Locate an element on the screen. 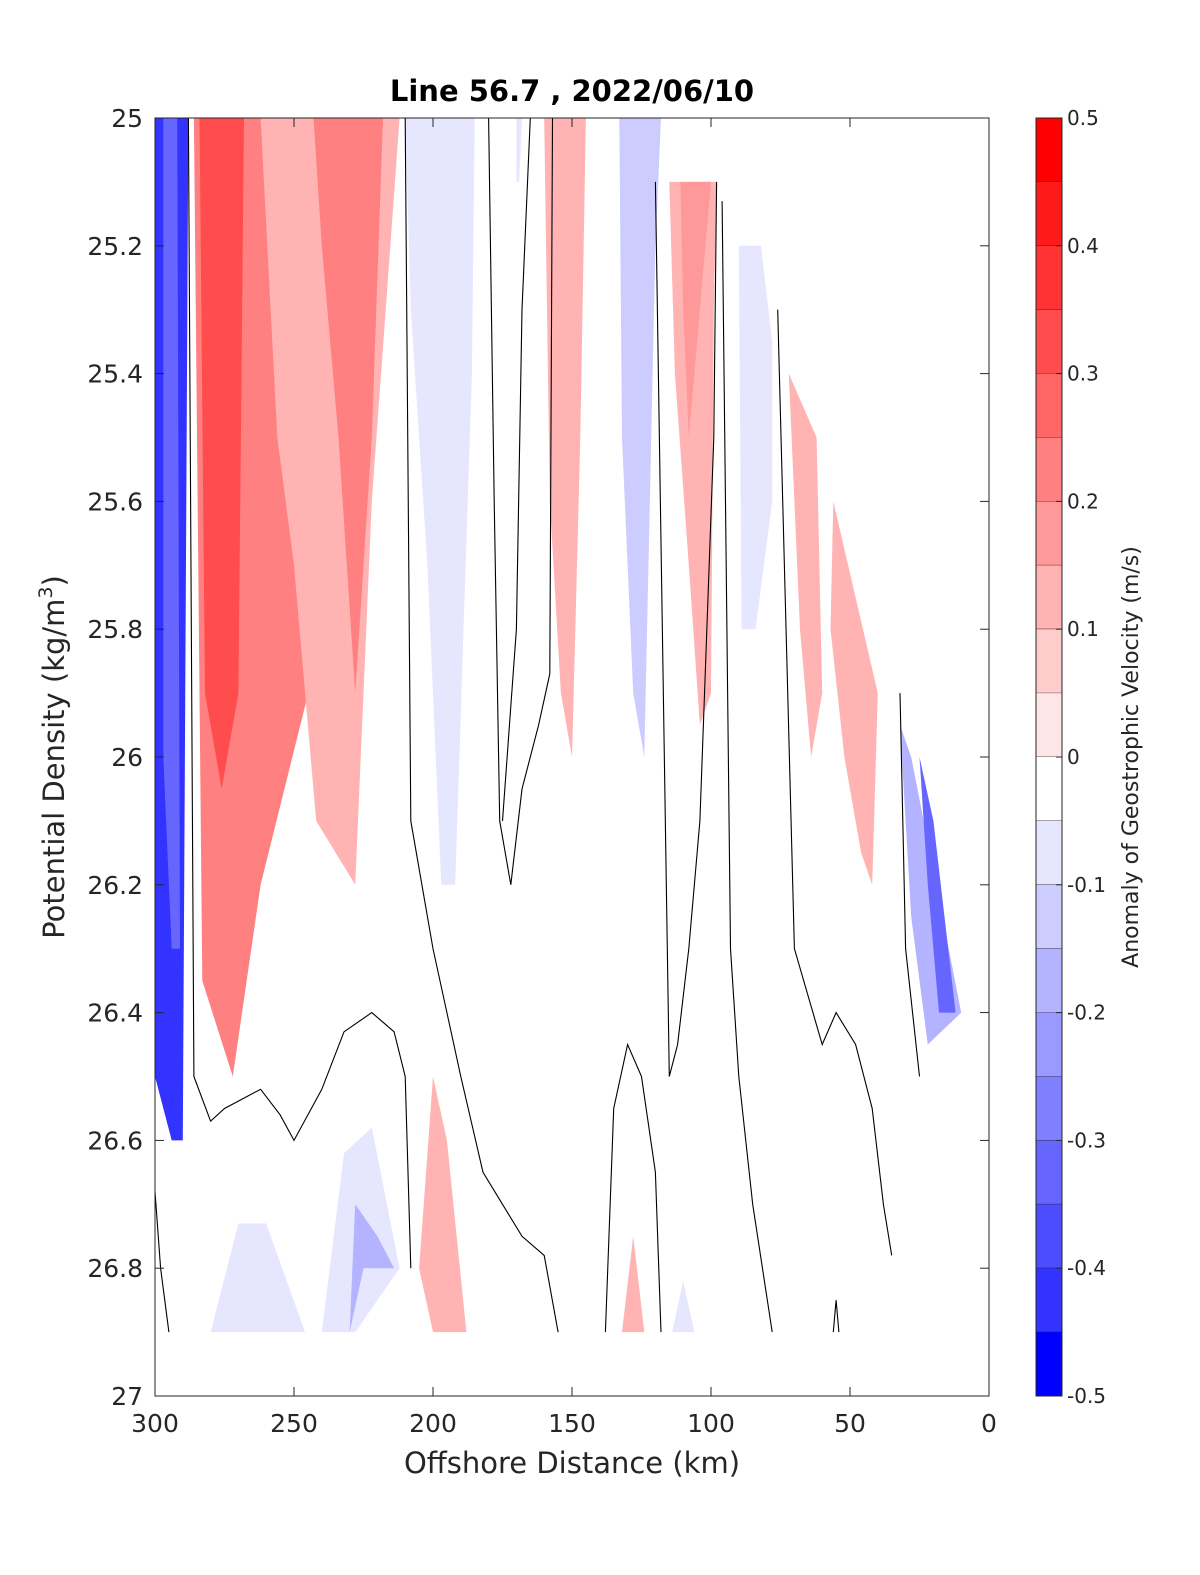 This screenshot has height=1575, width=1200. x-tick-label: 0 is located at coordinates (989, 1423).